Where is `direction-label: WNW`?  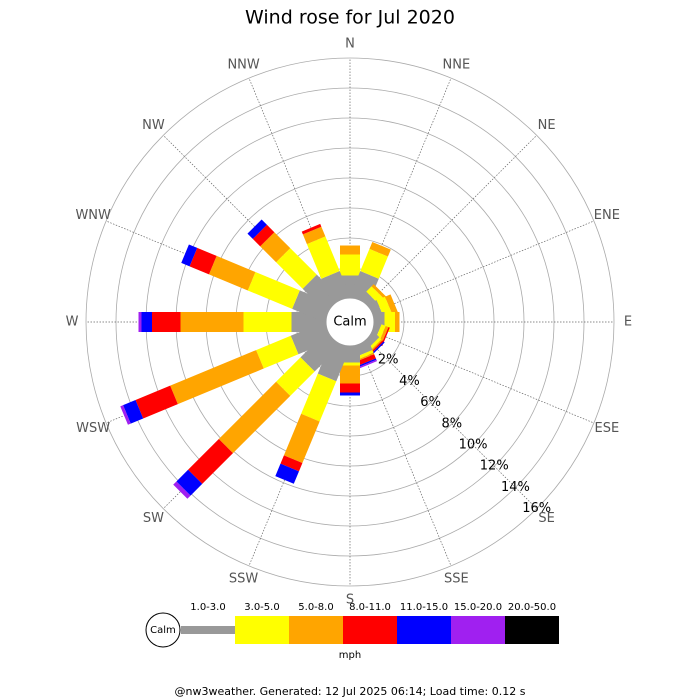 direction-label: WNW is located at coordinates (93, 215).